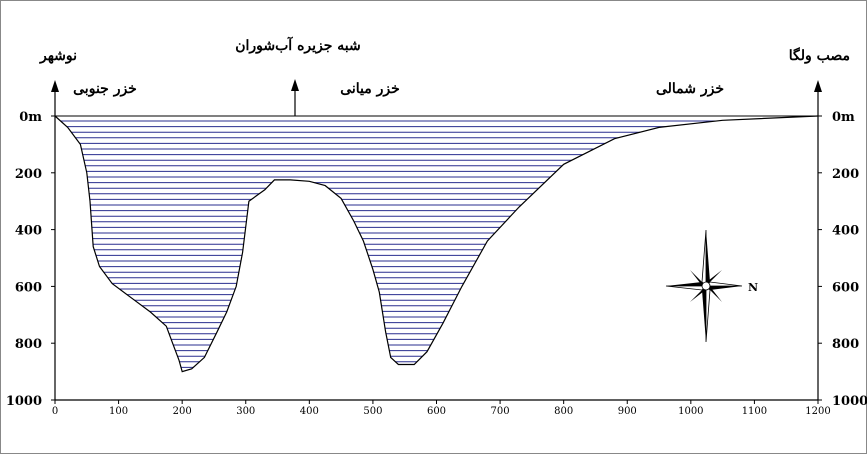 The width and height of the screenshot is (867, 459). I want to click on label-south-caspian: خزر جنوبی, so click(105, 89).